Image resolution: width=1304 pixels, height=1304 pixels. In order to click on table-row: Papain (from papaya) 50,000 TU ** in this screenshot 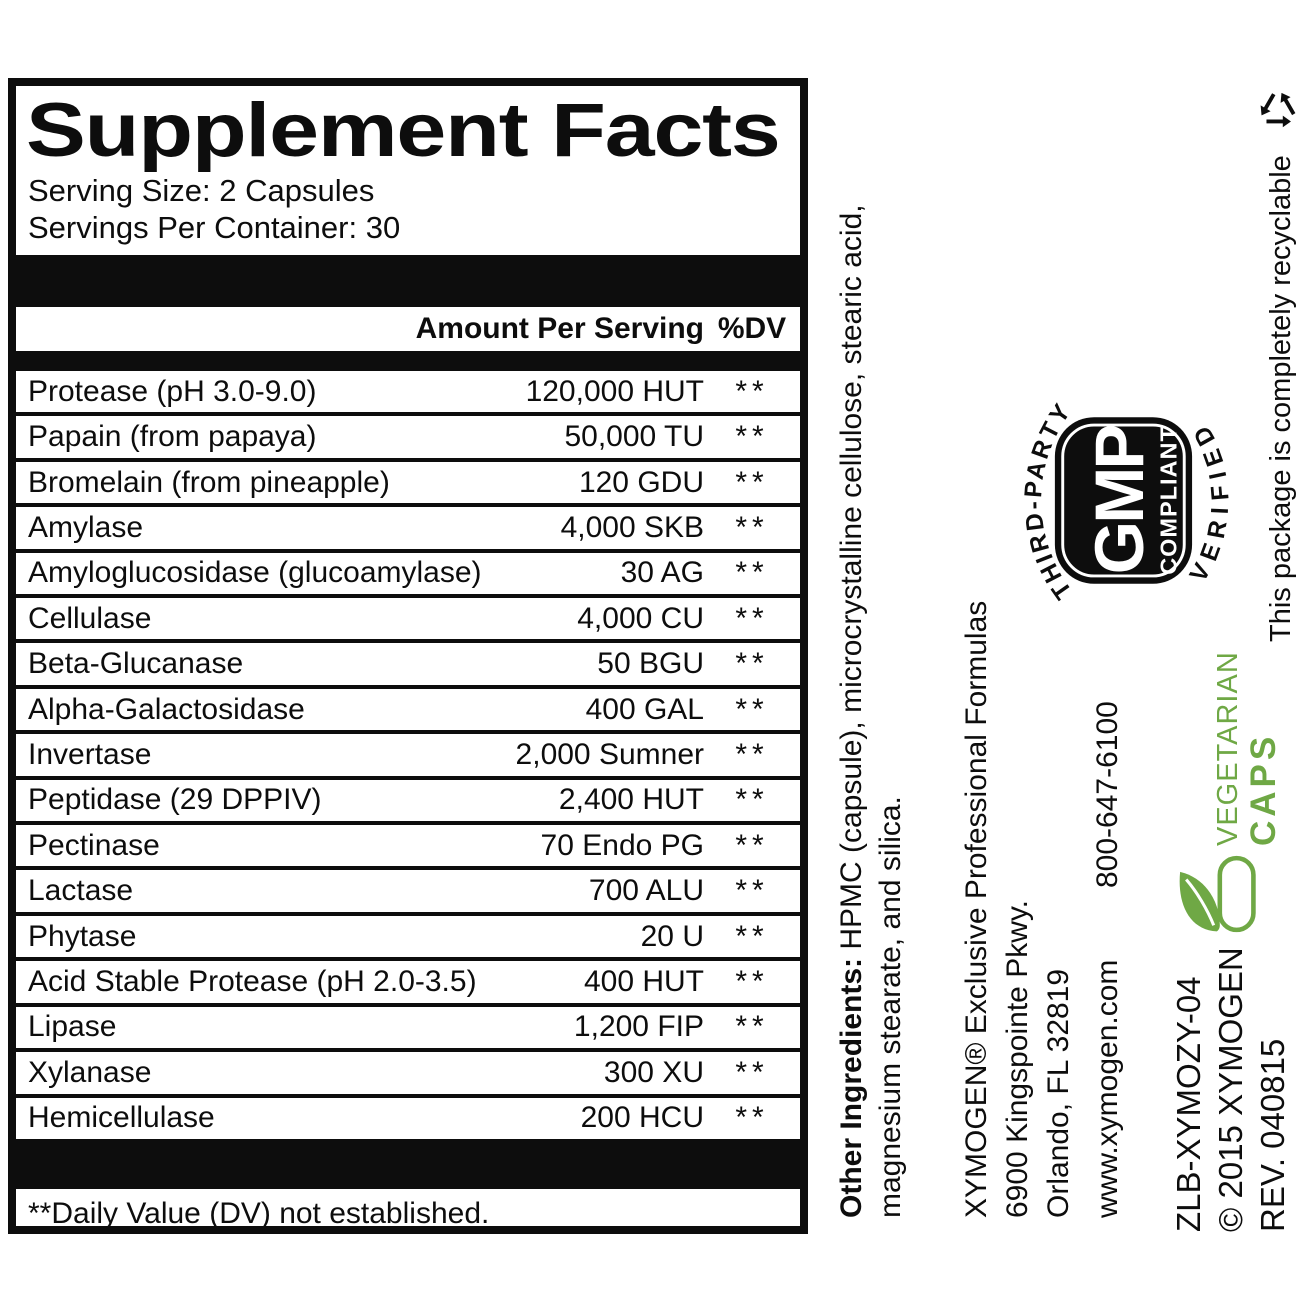, I will do `click(408, 439)`.